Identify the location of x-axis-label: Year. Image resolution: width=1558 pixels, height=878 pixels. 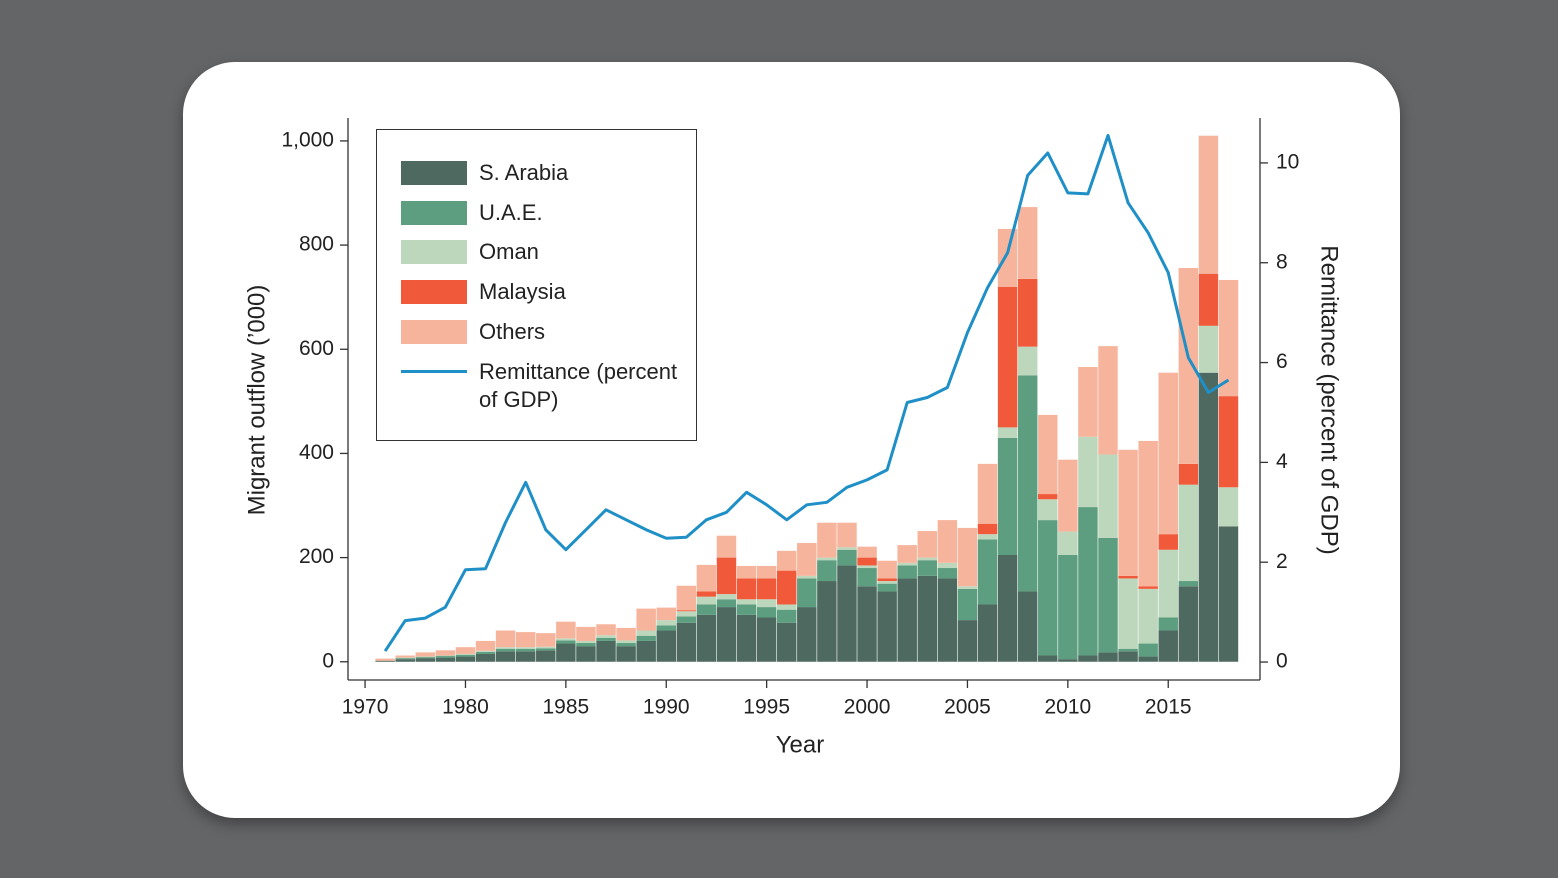
(800, 744).